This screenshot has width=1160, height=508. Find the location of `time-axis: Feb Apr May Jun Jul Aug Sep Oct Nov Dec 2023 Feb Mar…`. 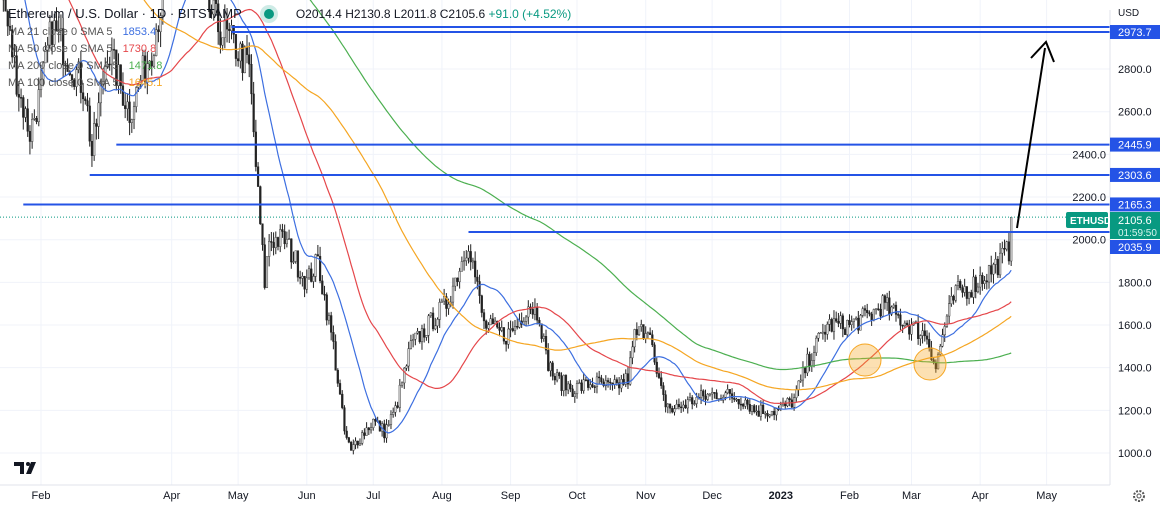

time-axis: Feb Apr May Jun Jul Aug Sep Oct Nov Dec 2023 Feb Mar… is located at coordinates (545, 496).